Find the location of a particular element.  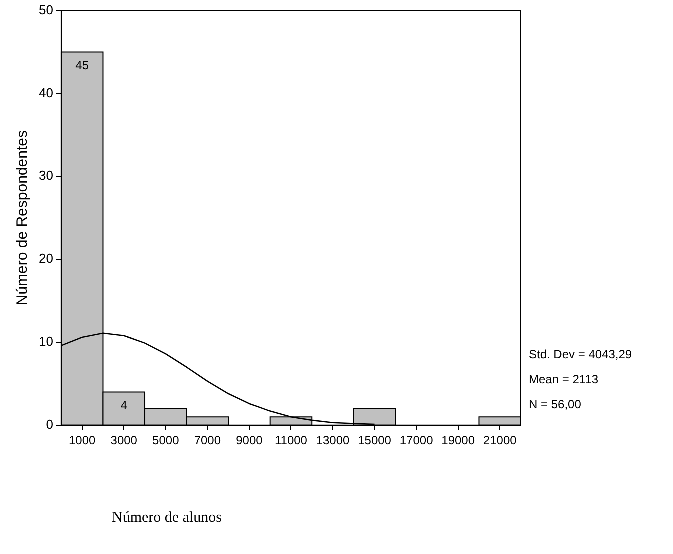

x-axis-title: Número de alunos is located at coordinates (167, 518).